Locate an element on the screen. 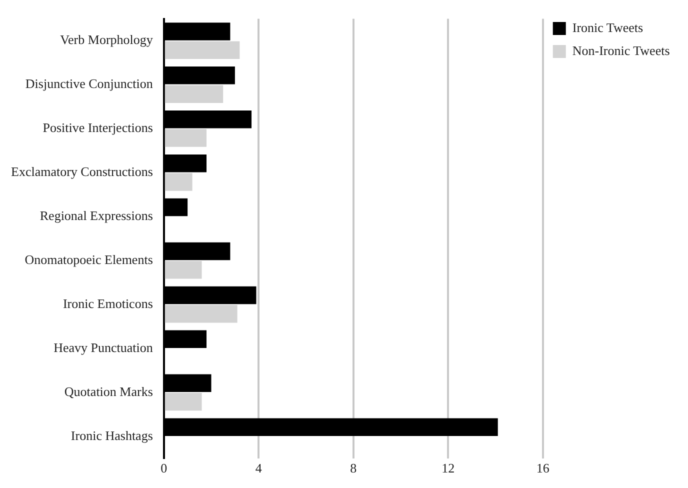 The height and width of the screenshot is (488, 688). y-tick-label: Quotation Marks is located at coordinates (108, 391).